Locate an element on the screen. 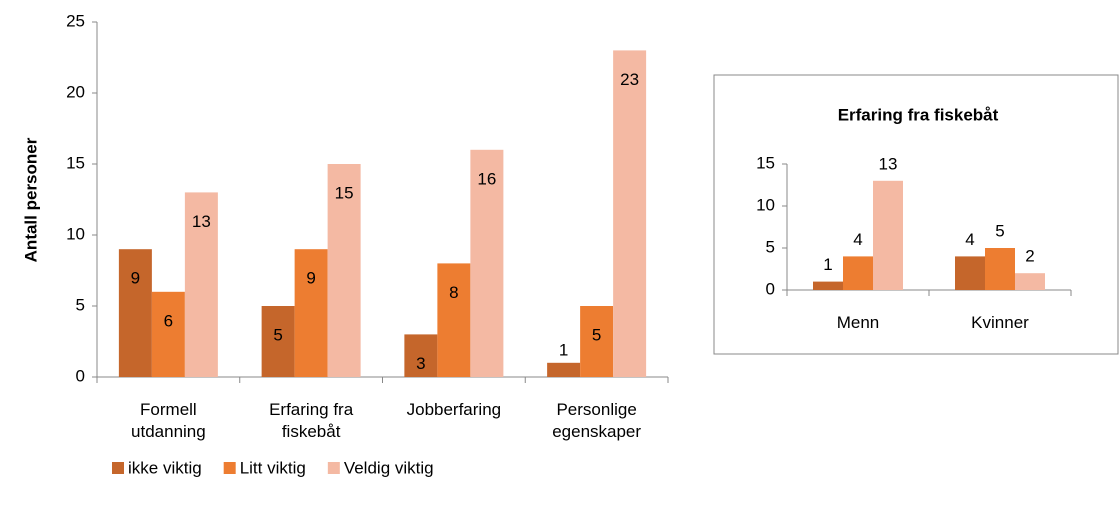  x-tick-label: Formell utdanning is located at coordinates (168, 420).